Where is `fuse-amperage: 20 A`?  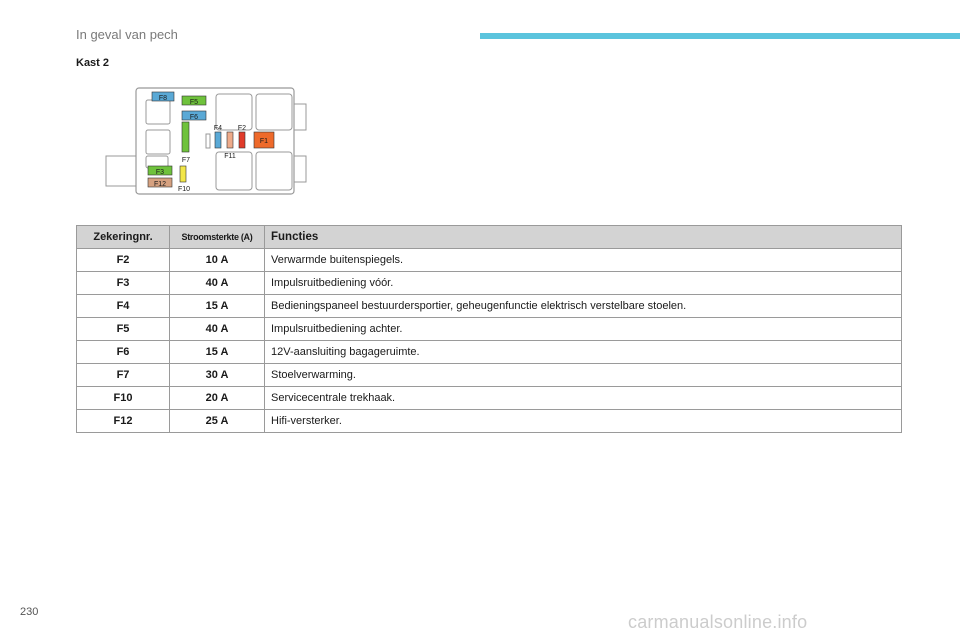 fuse-amperage: 20 A is located at coordinates (217, 398).